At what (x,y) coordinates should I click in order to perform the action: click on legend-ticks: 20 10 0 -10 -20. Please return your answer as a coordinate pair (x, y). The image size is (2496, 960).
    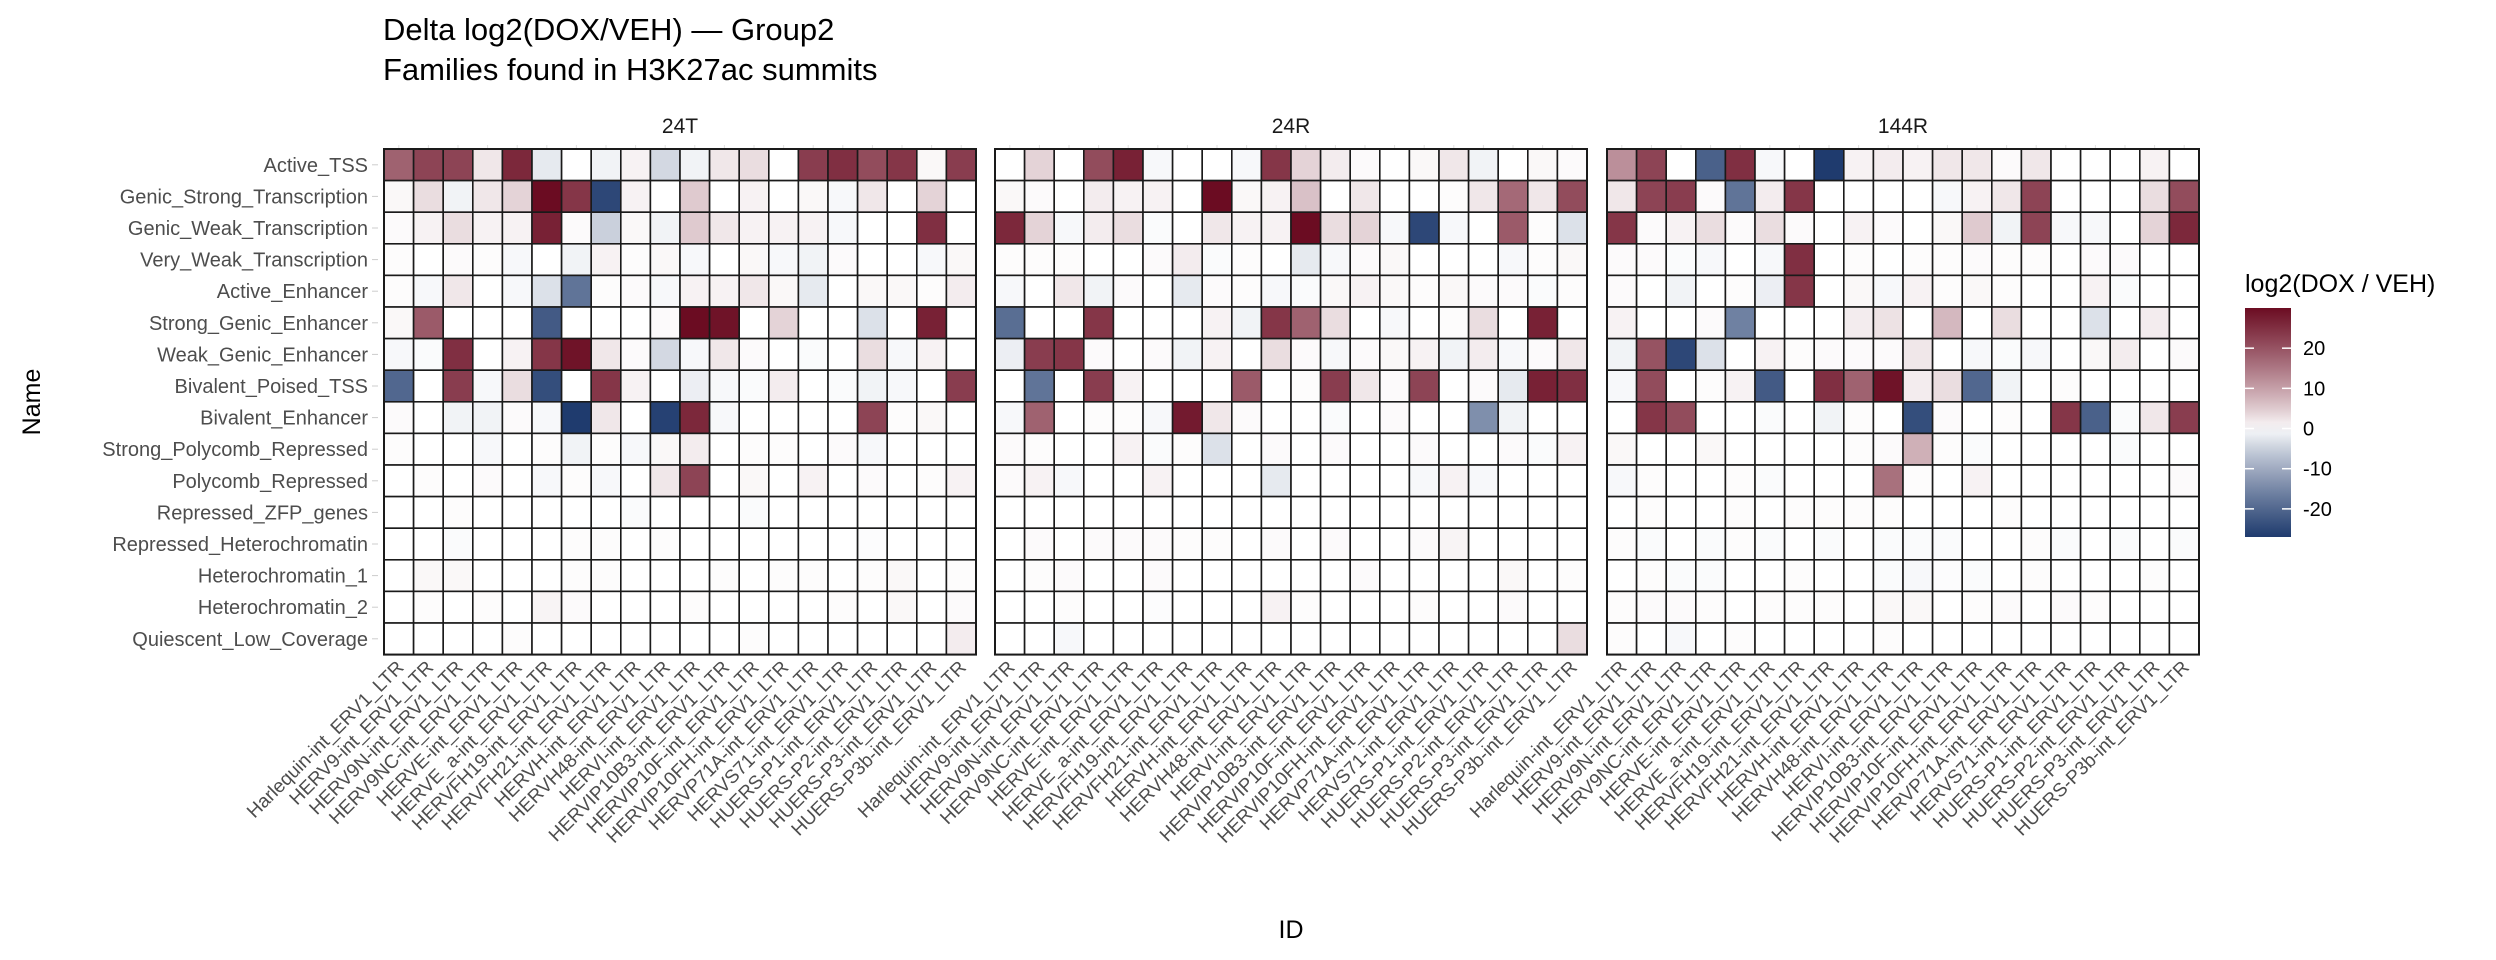
    Looking at the image, I should click on (2288, 429).